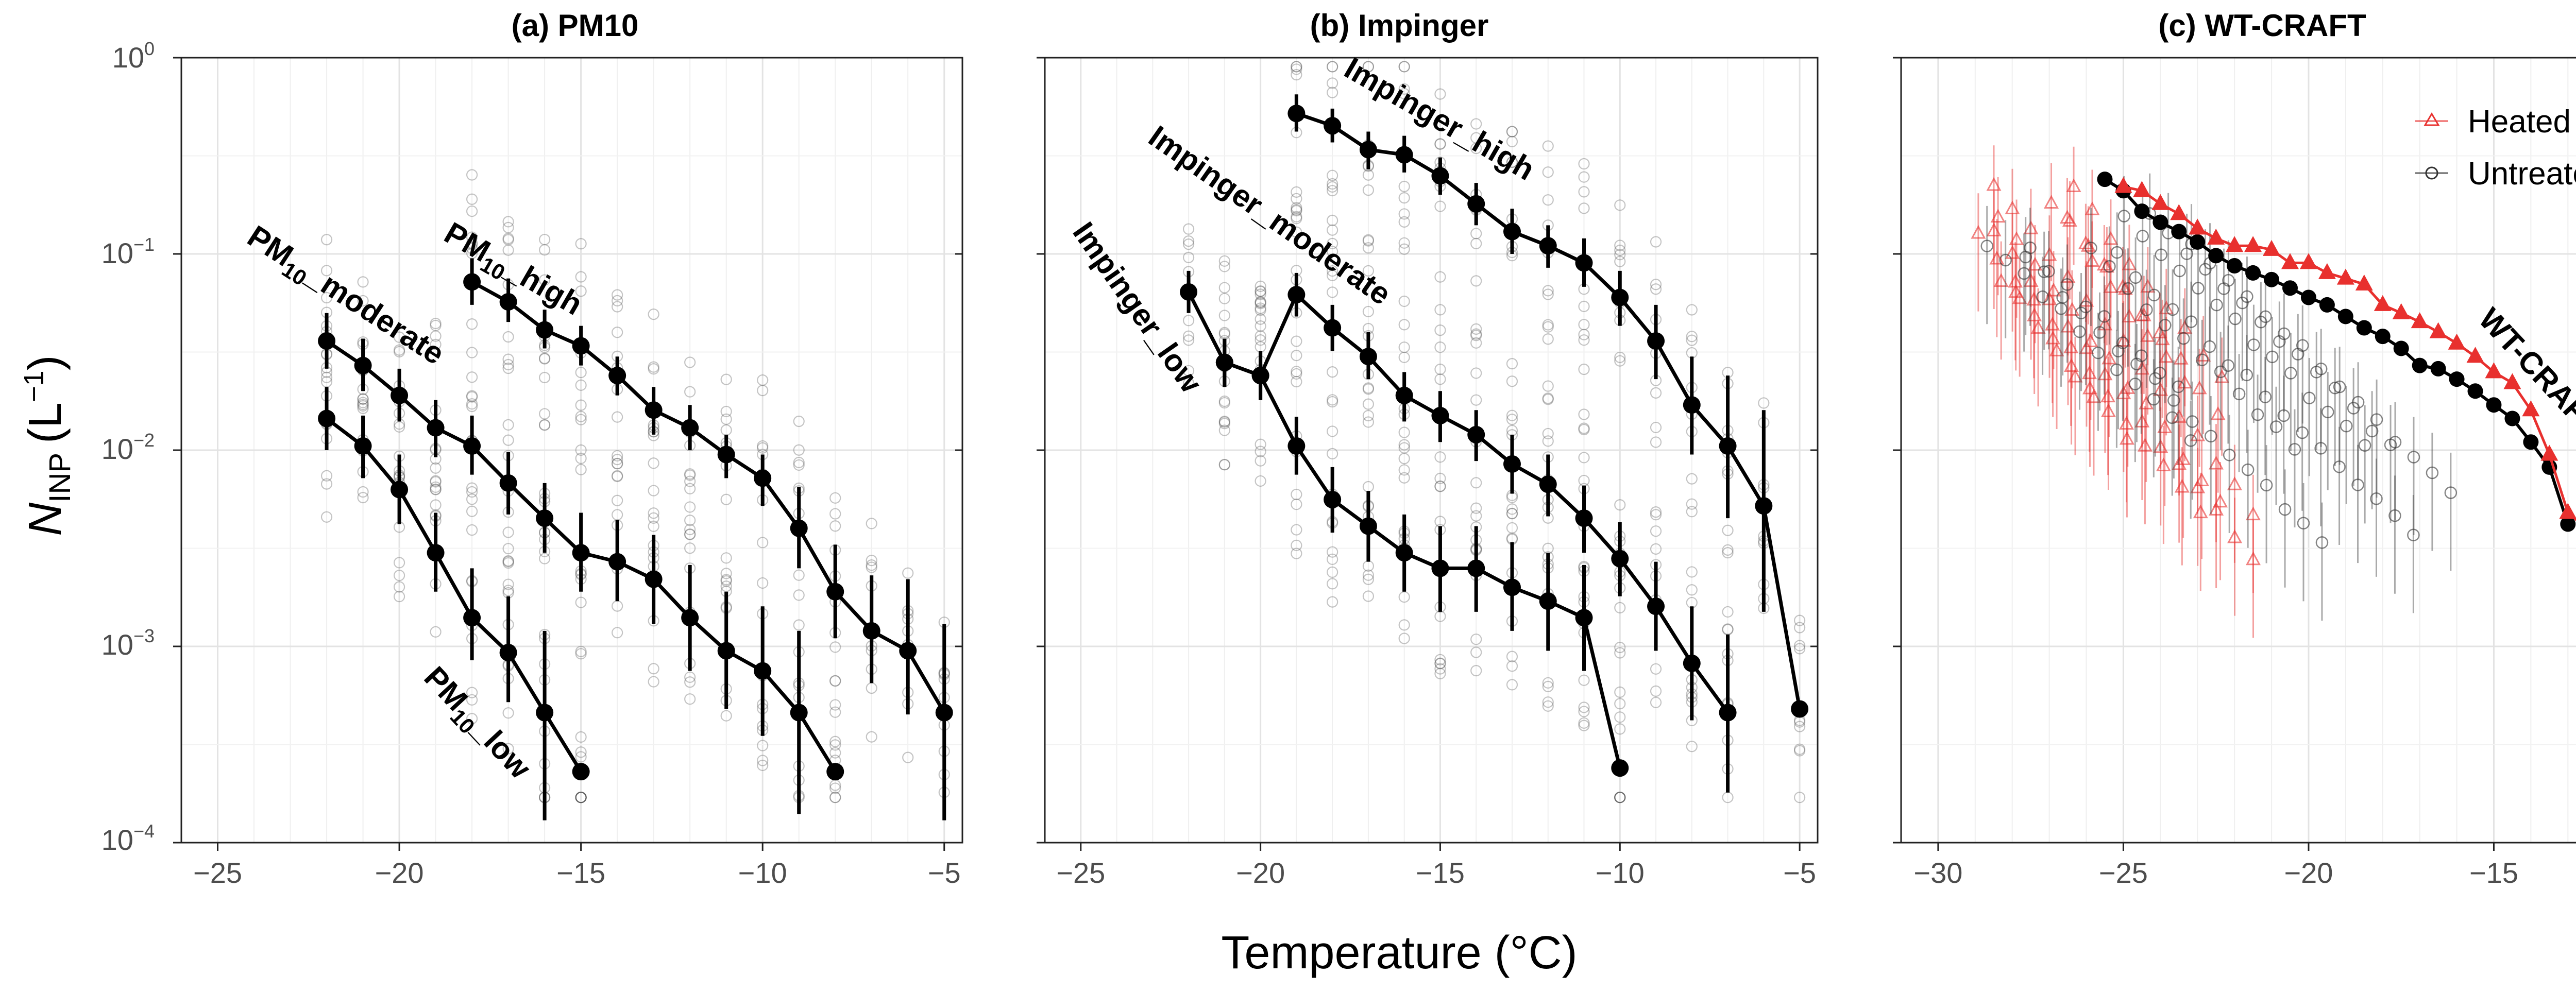  Describe the element at coordinates (581, 873) in the screenshot. I see `x-tick-label: −15` at that location.